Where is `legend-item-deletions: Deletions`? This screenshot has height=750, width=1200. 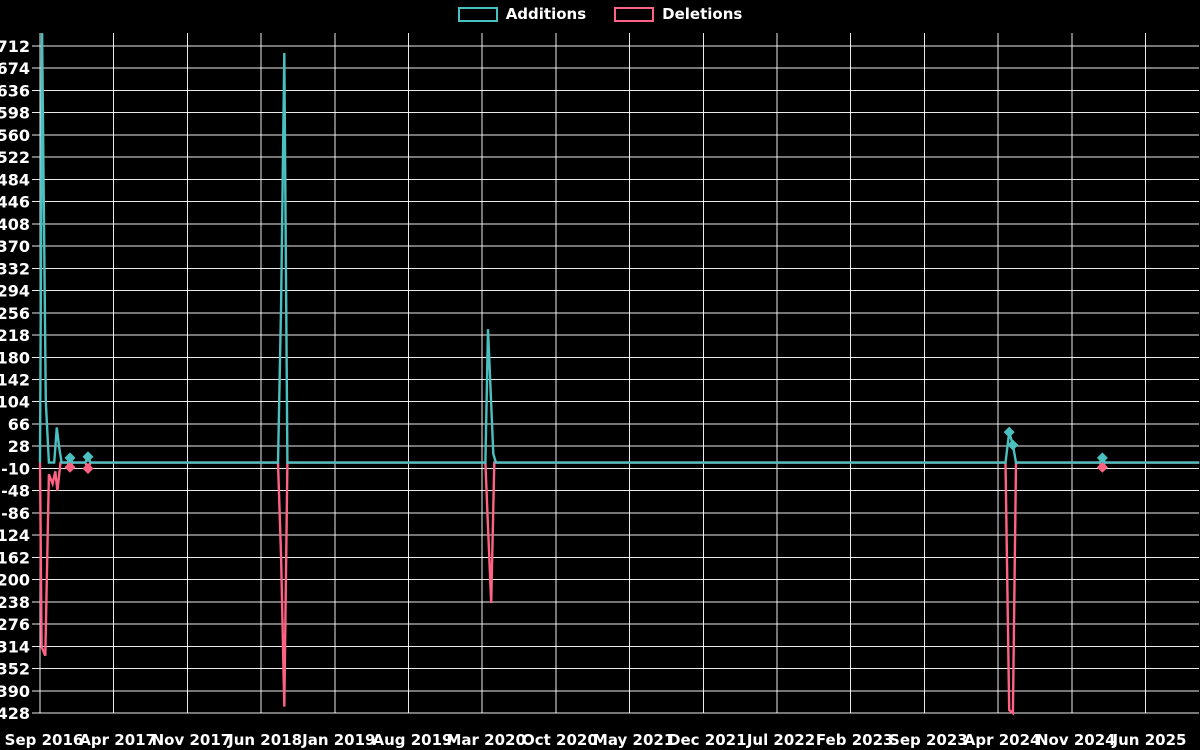
legend-item-deletions: Deletions is located at coordinates (678, 14).